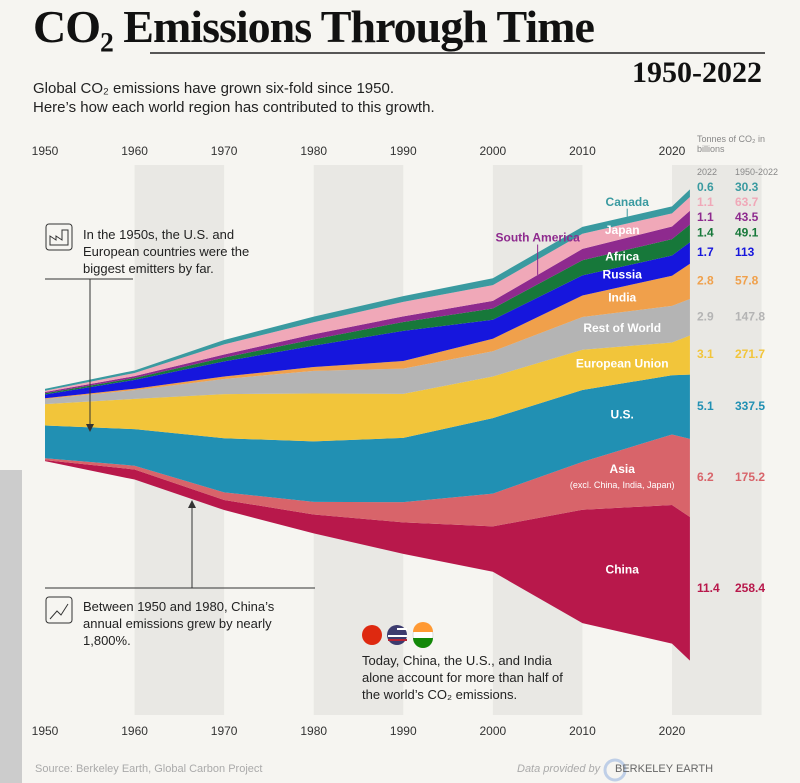 The image size is (800, 783). What do you see at coordinates (750, 588) in the screenshot?
I see `value-cumulative: 258.4` at bounding box center [750, 588].